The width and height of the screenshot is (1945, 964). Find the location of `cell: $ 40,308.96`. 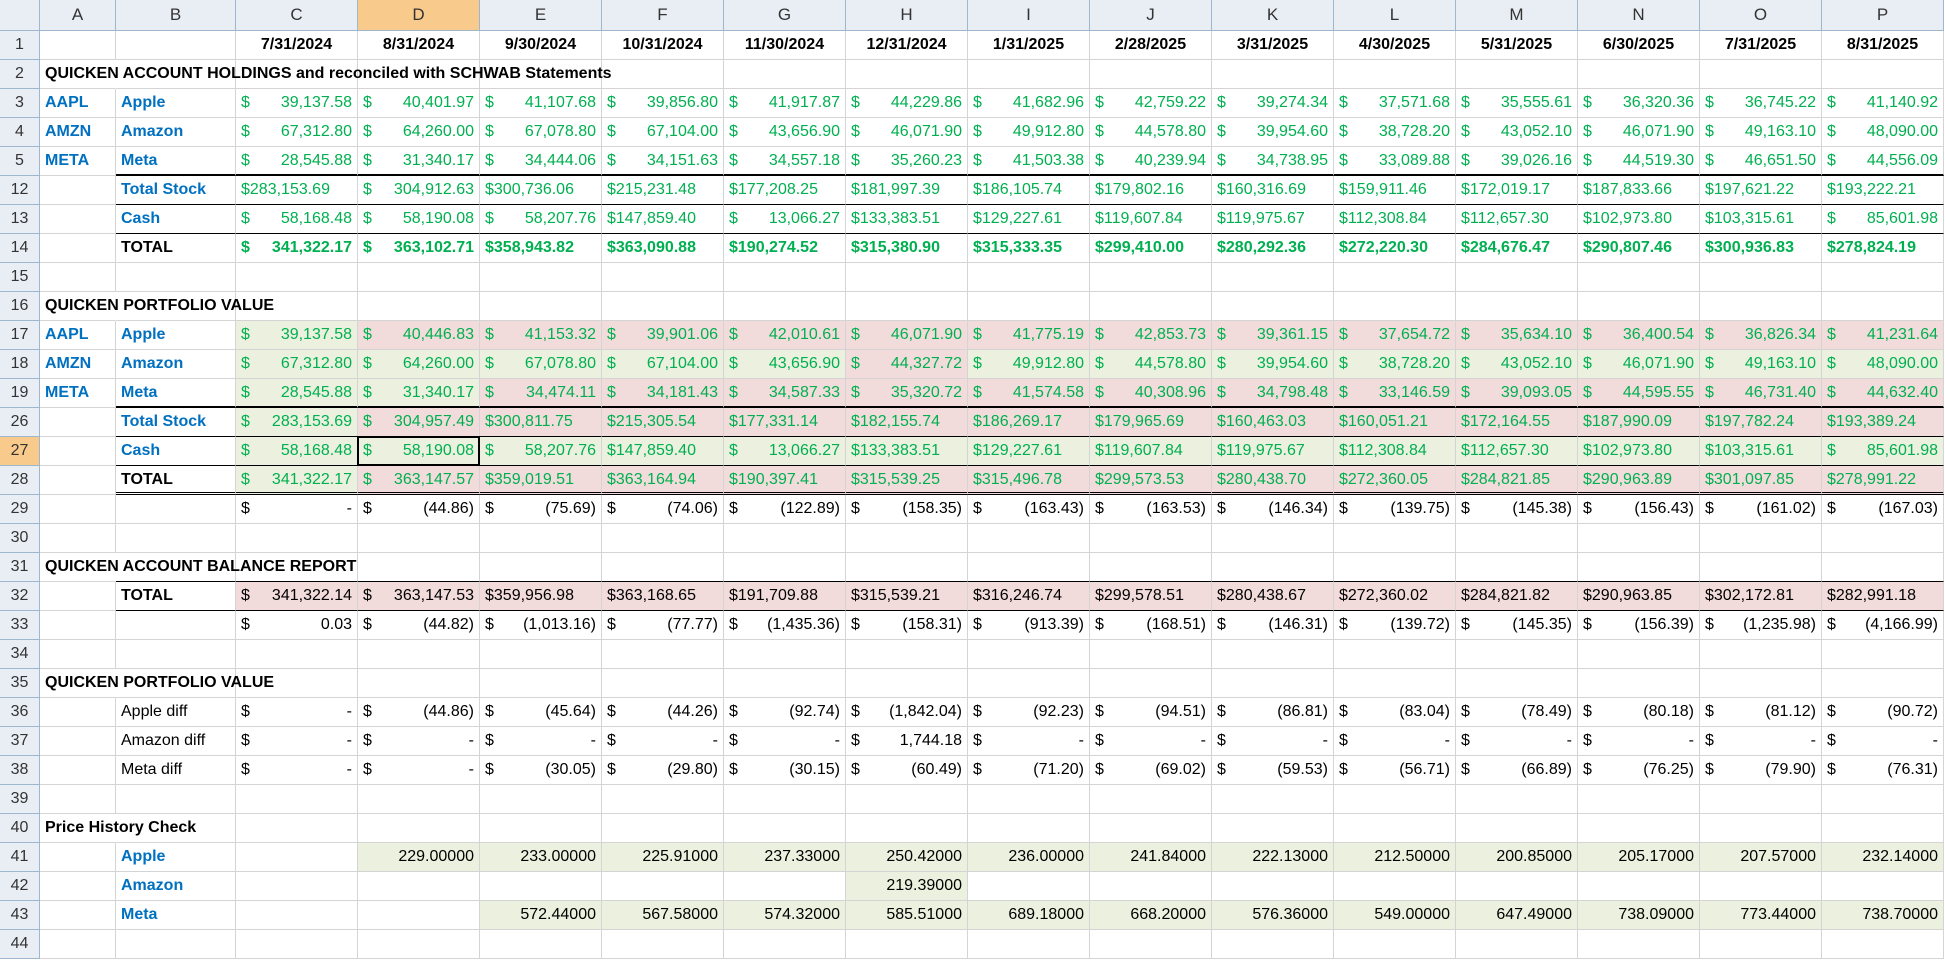

cell: $ 40,308.96 is located at coordinates (1151, 393).